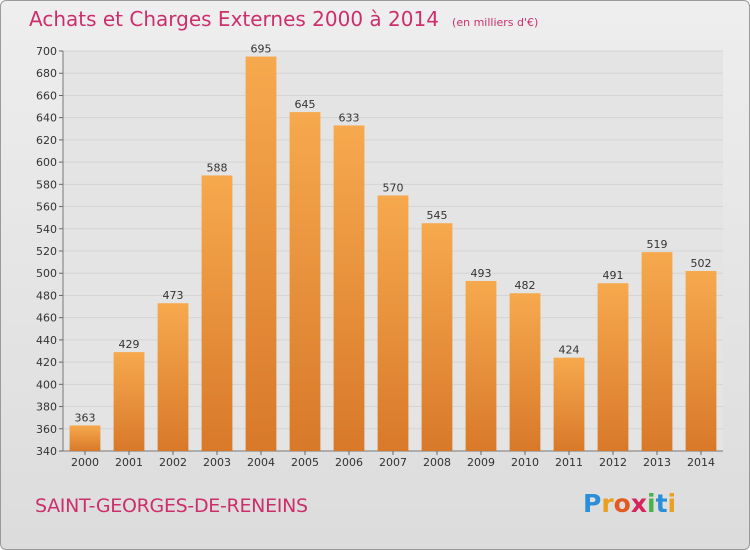  I want to click on y-tick-label: 400, so click(46, 384).